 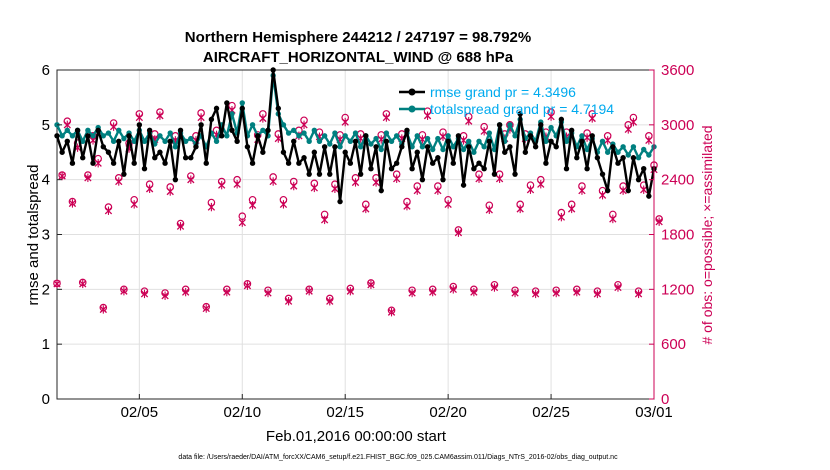 I want to click on y2-tick-label: 2400, so click(x=677, y=180).